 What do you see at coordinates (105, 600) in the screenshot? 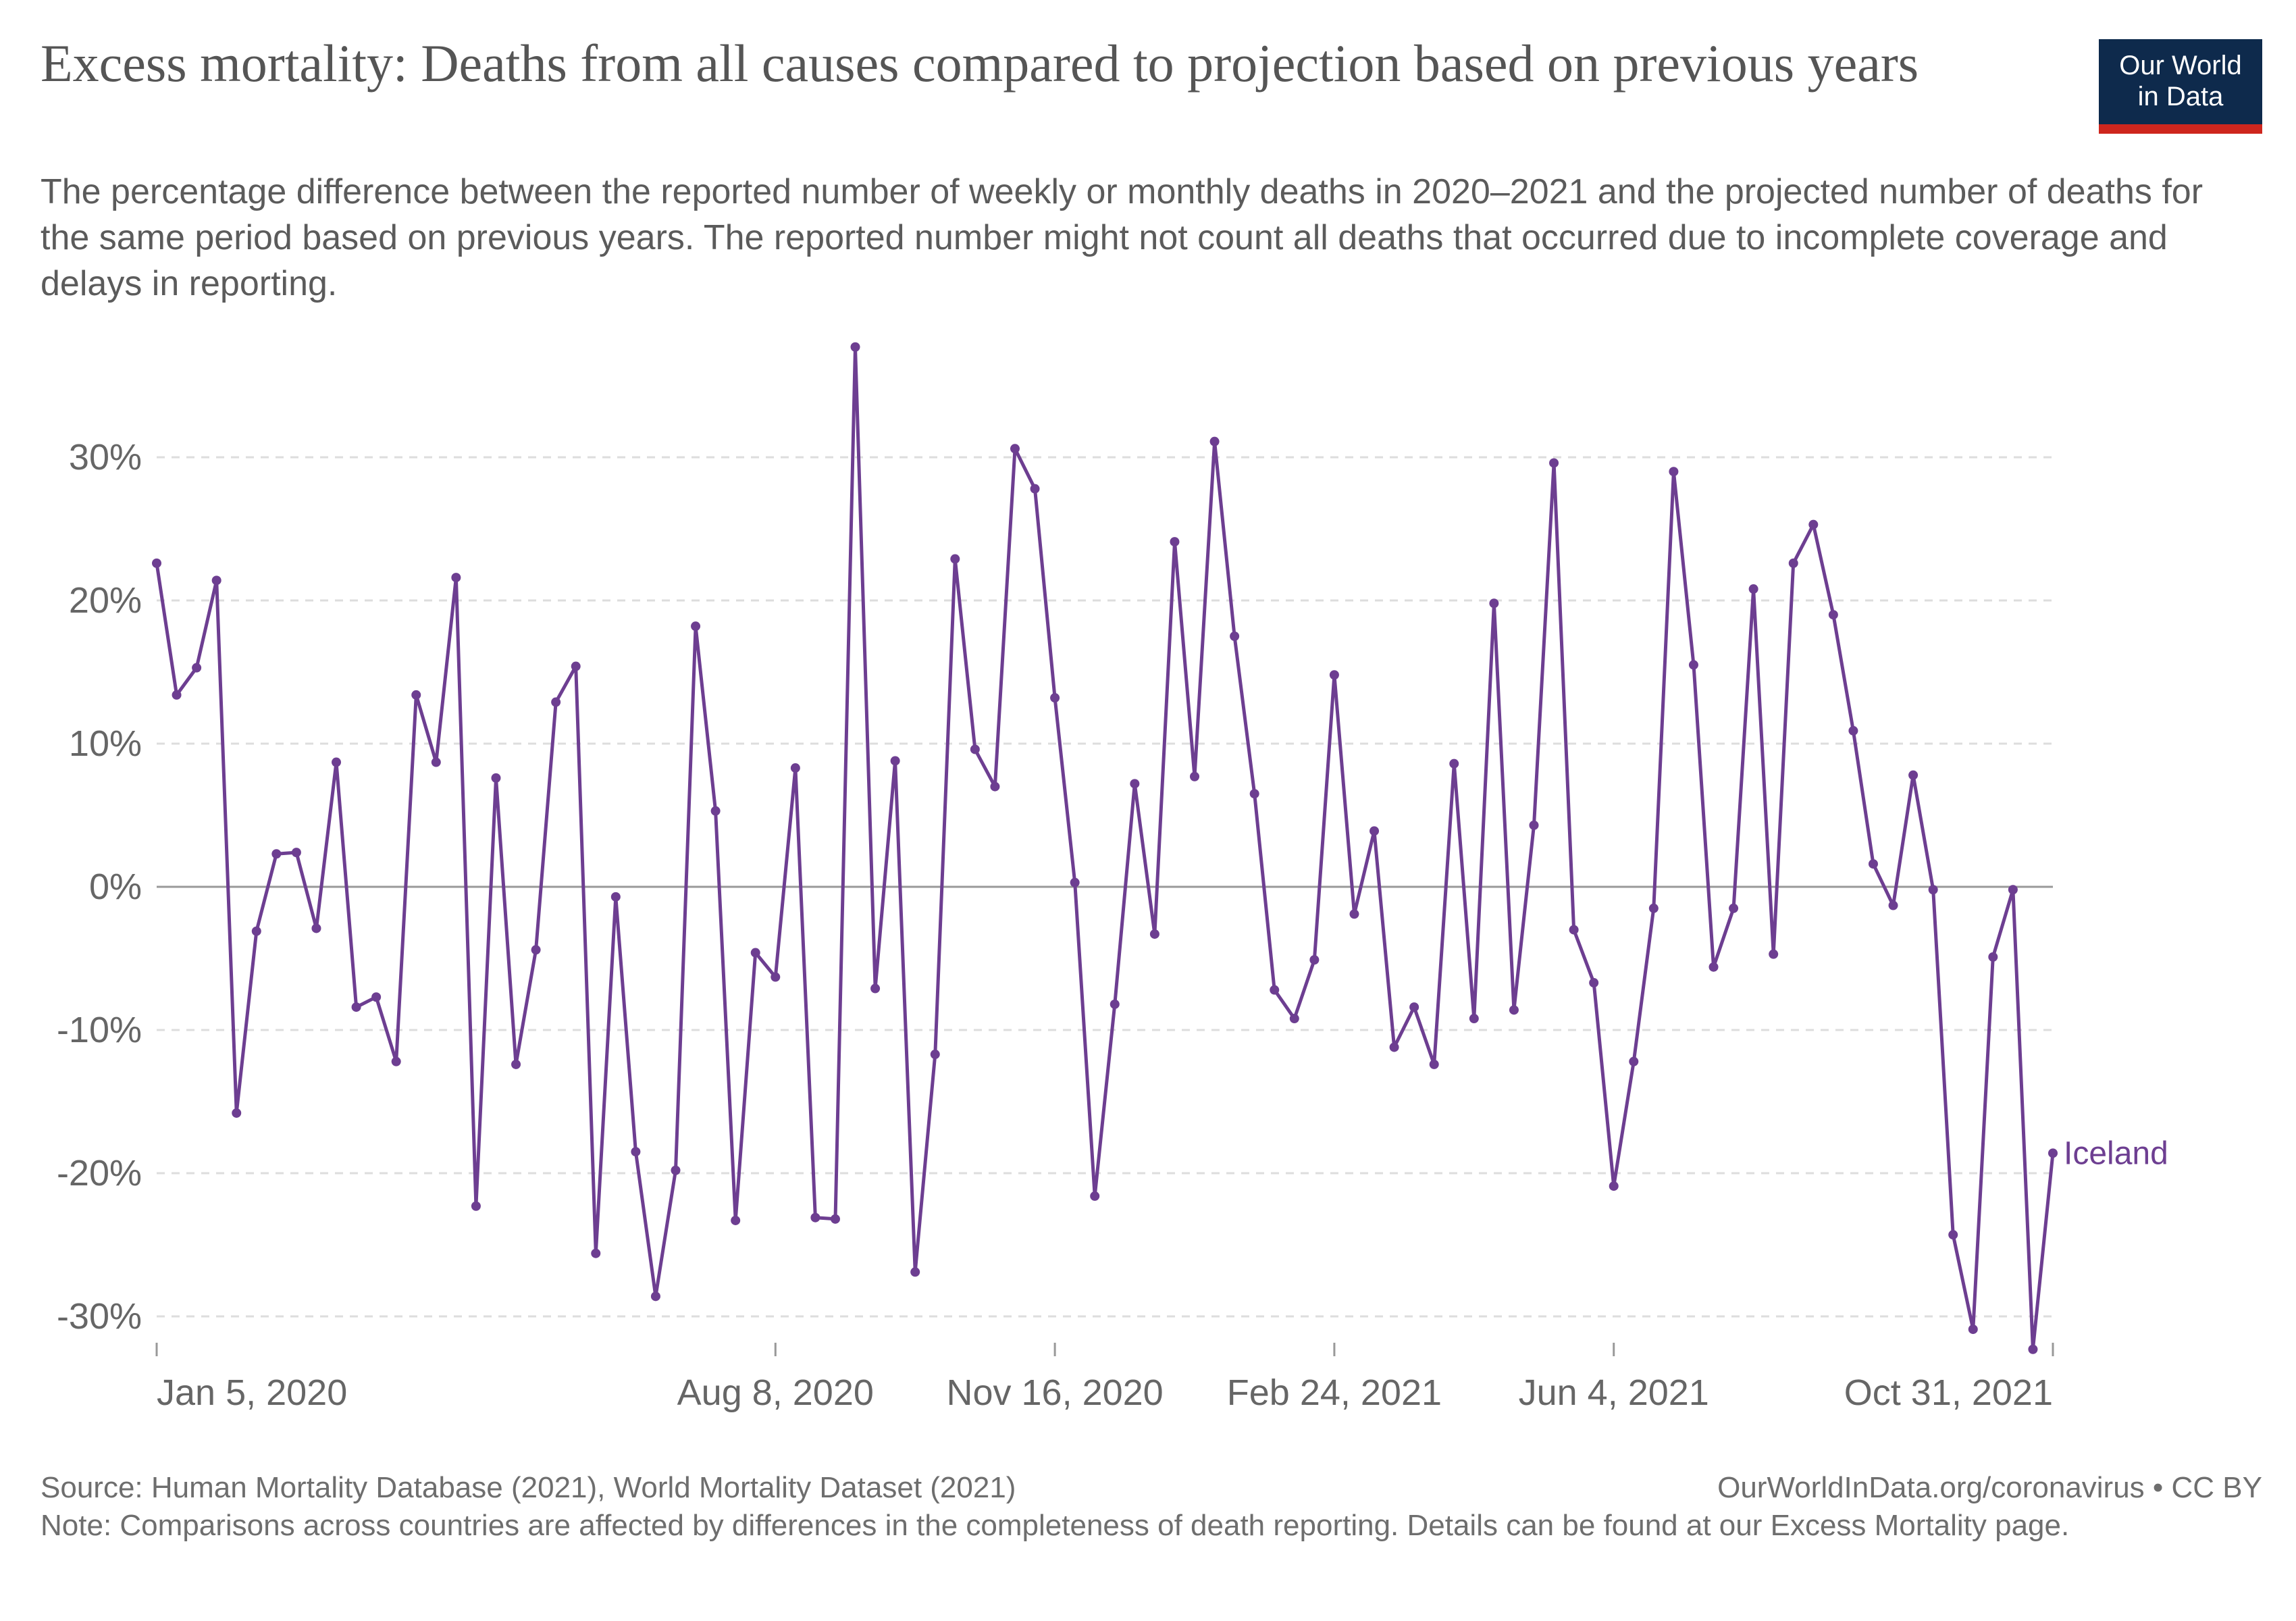
I see `y-tick-label: 20%` at bounding box center [105, 600].